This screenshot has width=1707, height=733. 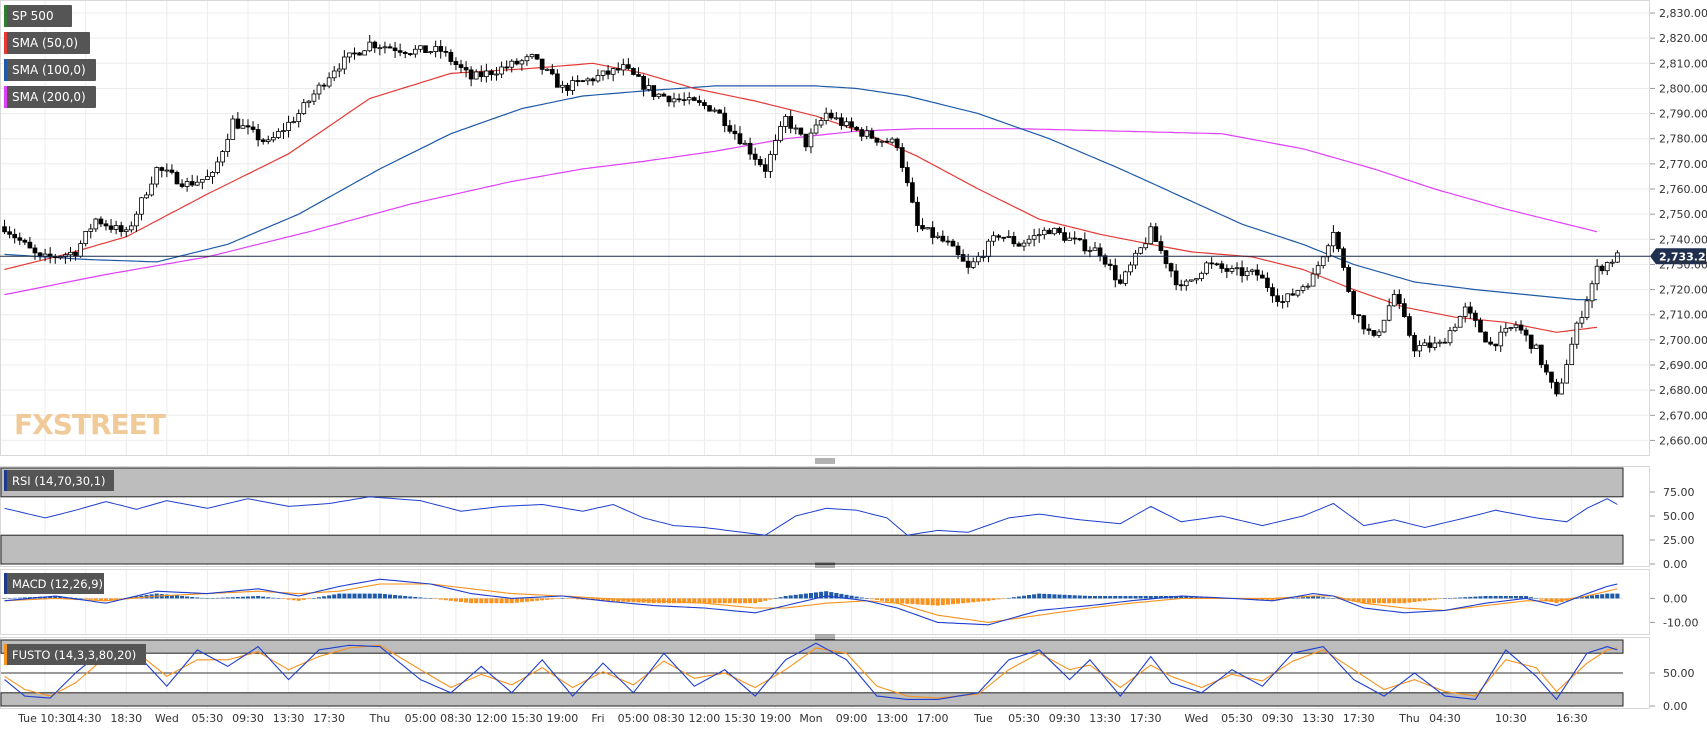 I want to click on legend-label-sma50: SMA (50,0), so click(x=45, y=43).